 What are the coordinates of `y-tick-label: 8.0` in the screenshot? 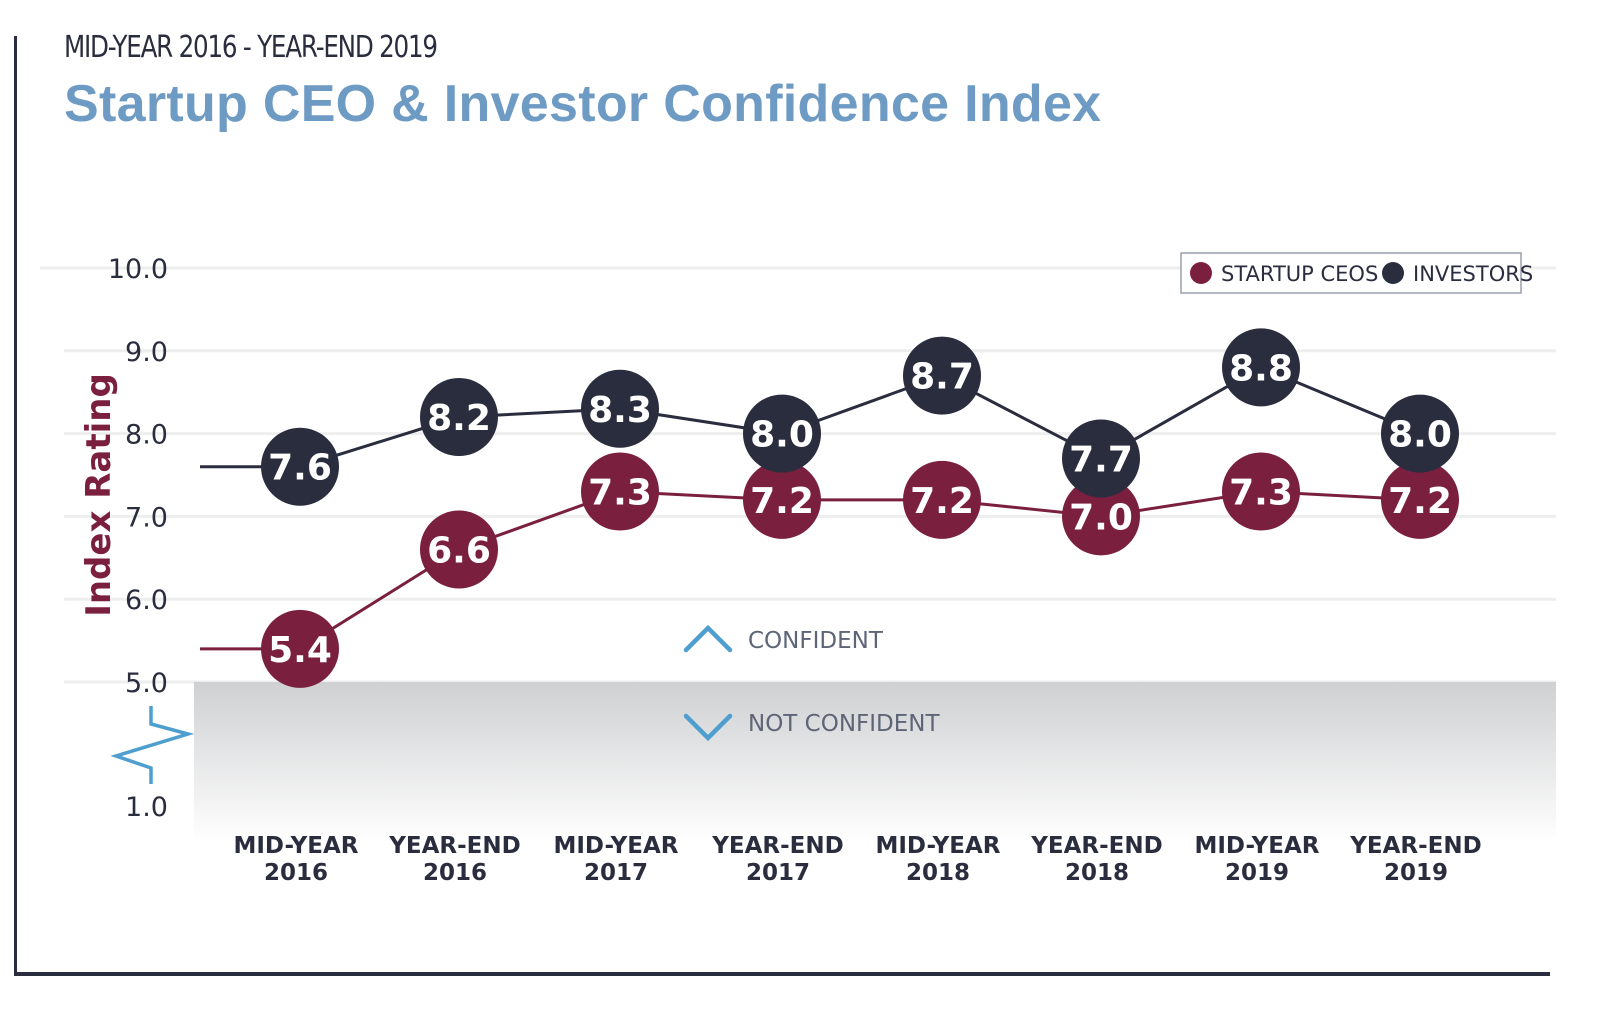 It's located at (146, 435).